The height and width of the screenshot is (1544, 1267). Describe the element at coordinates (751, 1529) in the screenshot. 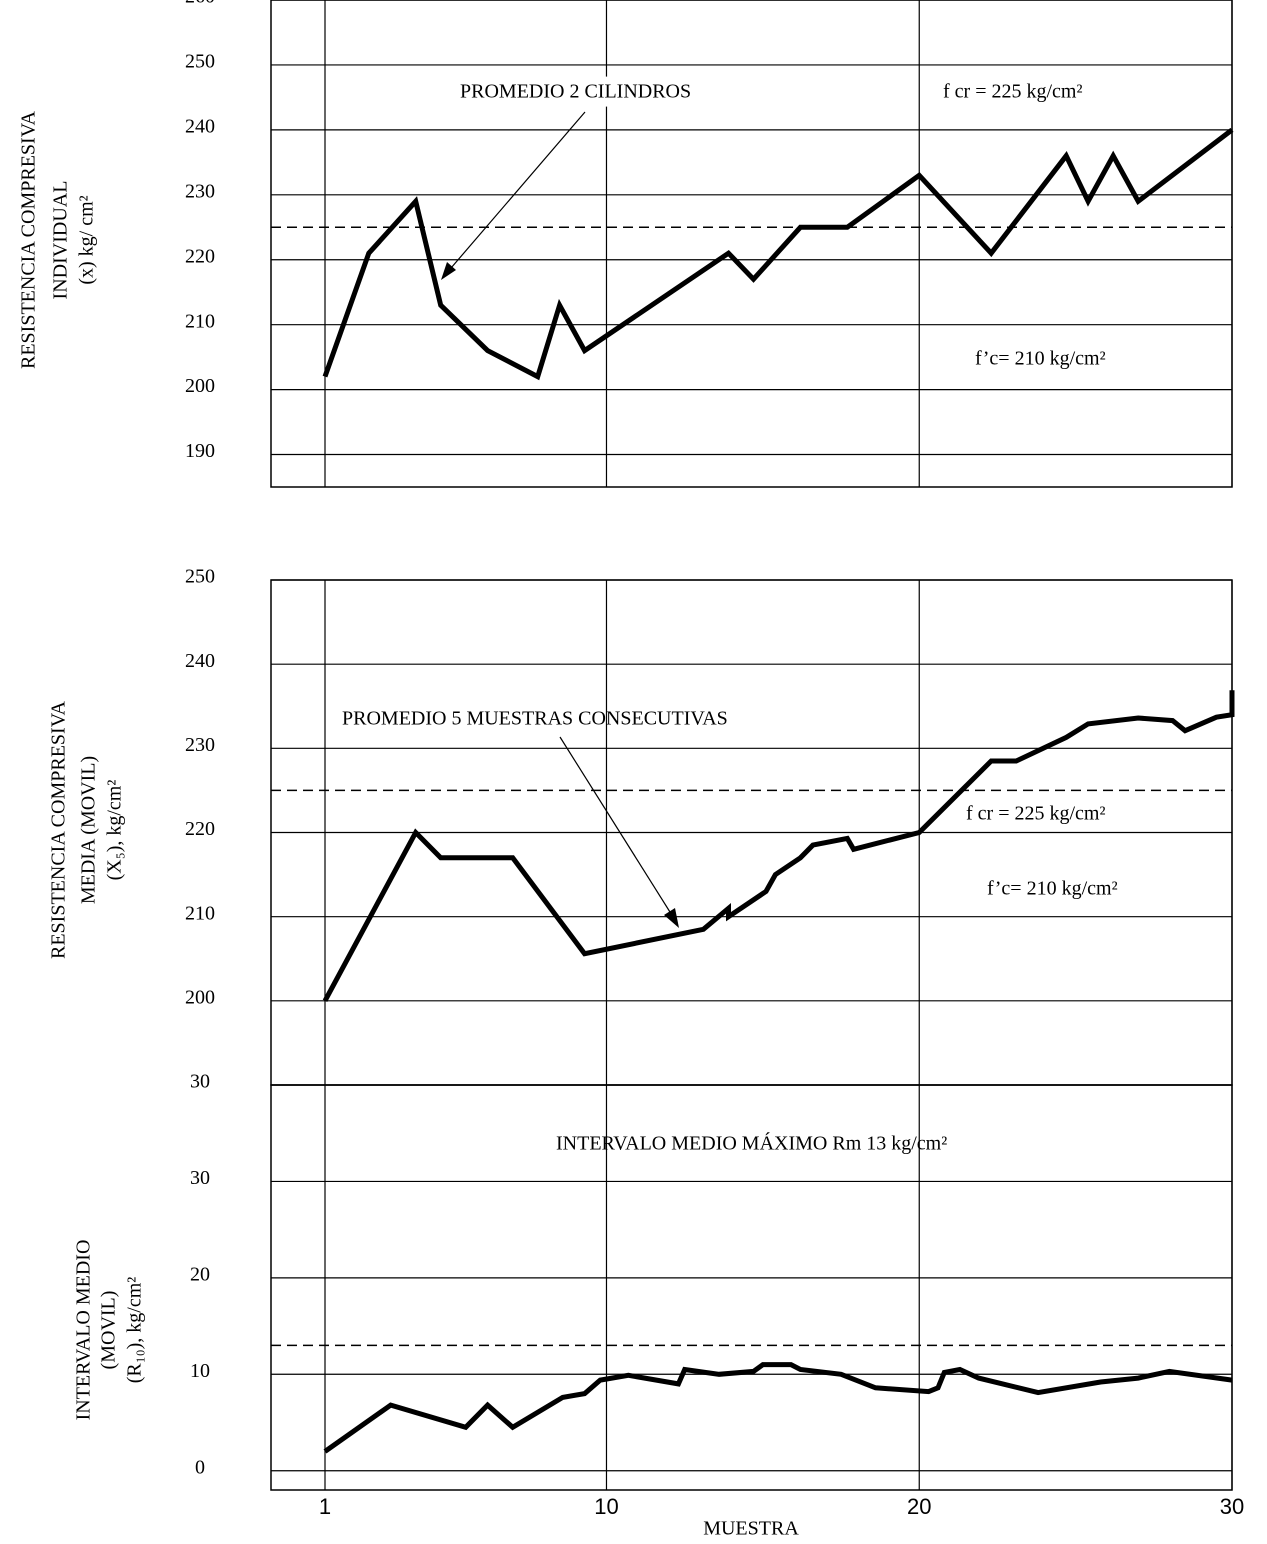

I see `x-axis-label: MUESTRA` at that location.